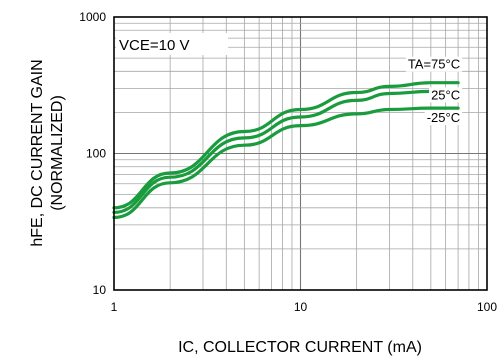 This screenshot has height=360, width=504. Describe the element at coordinates (96, 154) in the screenshot. I see `y-tick-label: 100` at that location.